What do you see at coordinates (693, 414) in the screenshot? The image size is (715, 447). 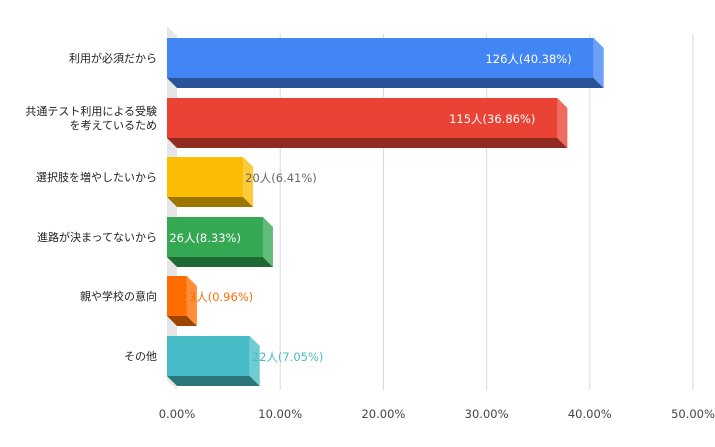 I see `x-tick-label: 50.00%` at bounding box center [693, 414].